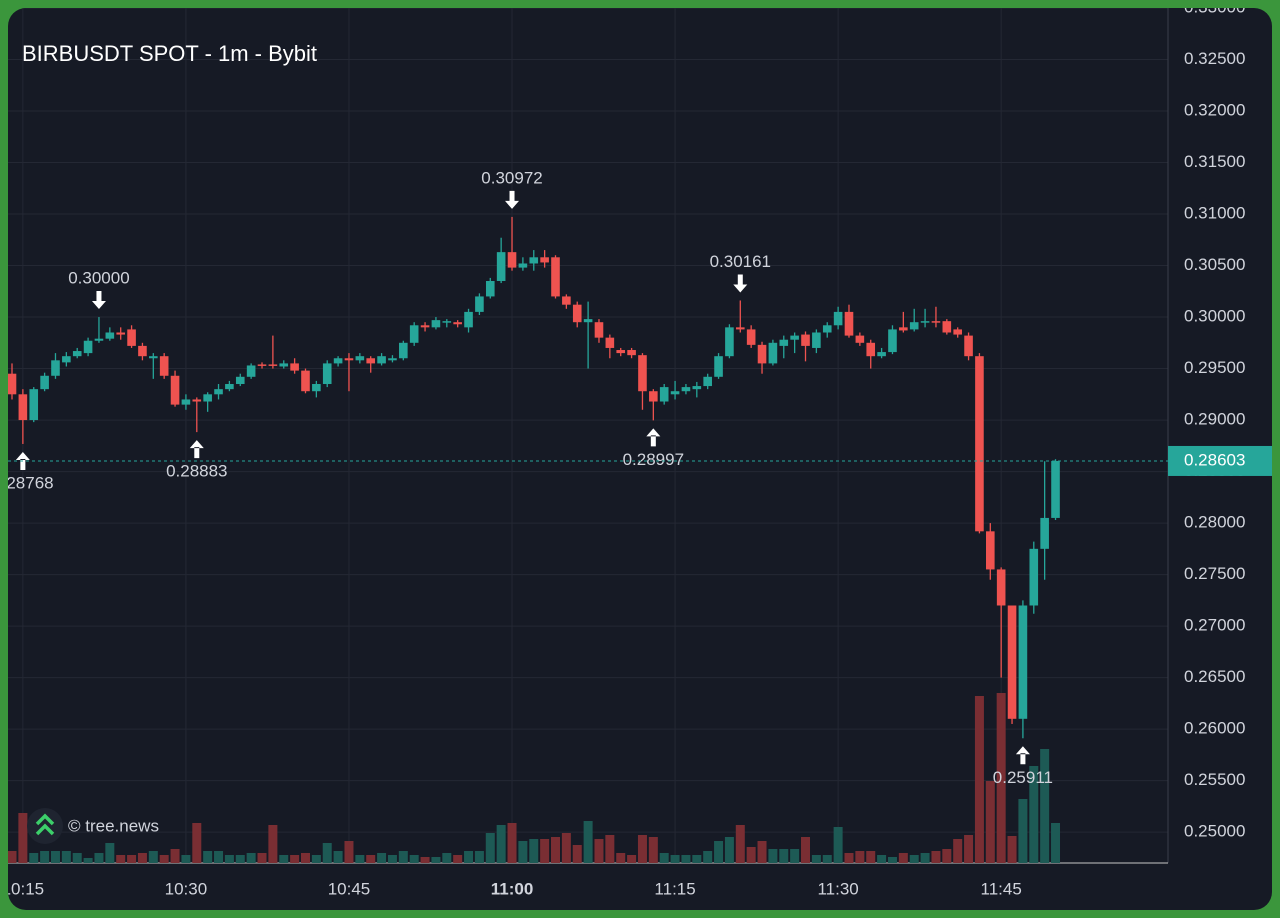 Image resolution: width=1280 pixels, height=918 pixels. What do you see at coordinates (1214, 728) in the screenshot?
I see `y-tick-label: 0.26000` at bounding box center [1214, 728].